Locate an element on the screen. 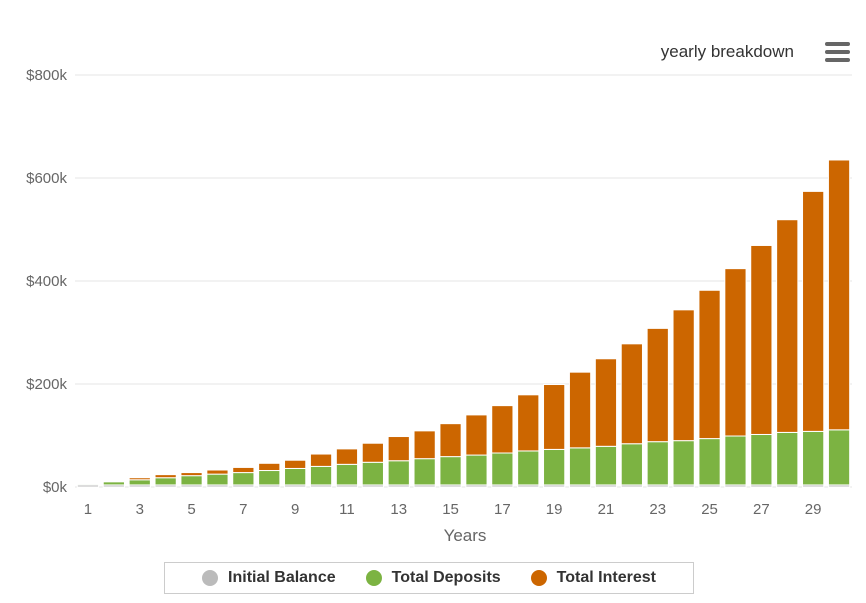  chart-title: yearly breakdown is located at coordinates (727, 51).